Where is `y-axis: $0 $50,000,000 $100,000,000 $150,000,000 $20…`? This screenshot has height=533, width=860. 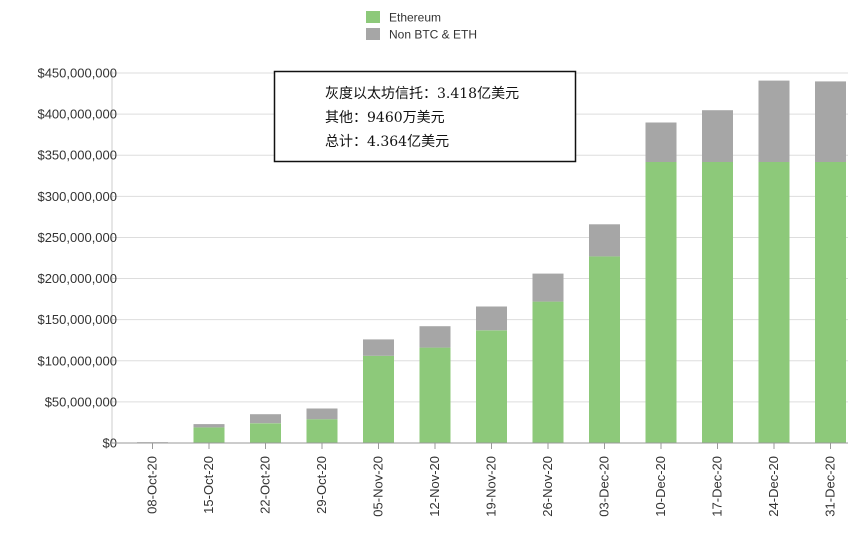
y-axis: $0 $50,000,000 $100,000,000 $150,000,000 $20… is located at coordinates (77, 258).